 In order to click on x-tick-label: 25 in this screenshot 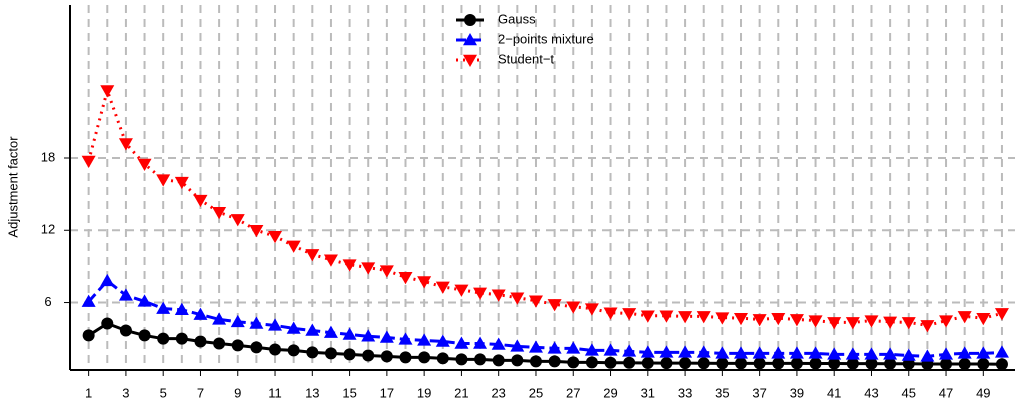, I will do `click(536, 392)`.